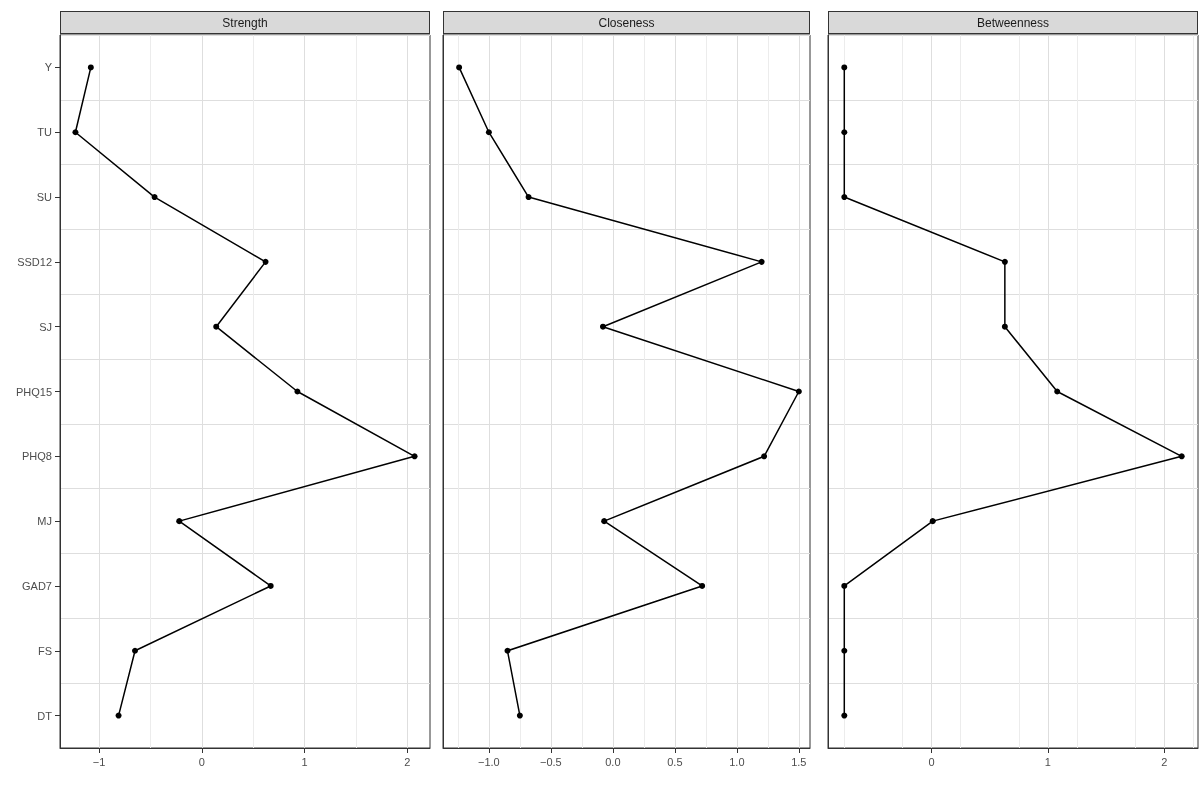  What do you see at coordinates (737, 761) in the screenshot?
I see `x-tick-label: 1.0` at bounding box center [737, 761].